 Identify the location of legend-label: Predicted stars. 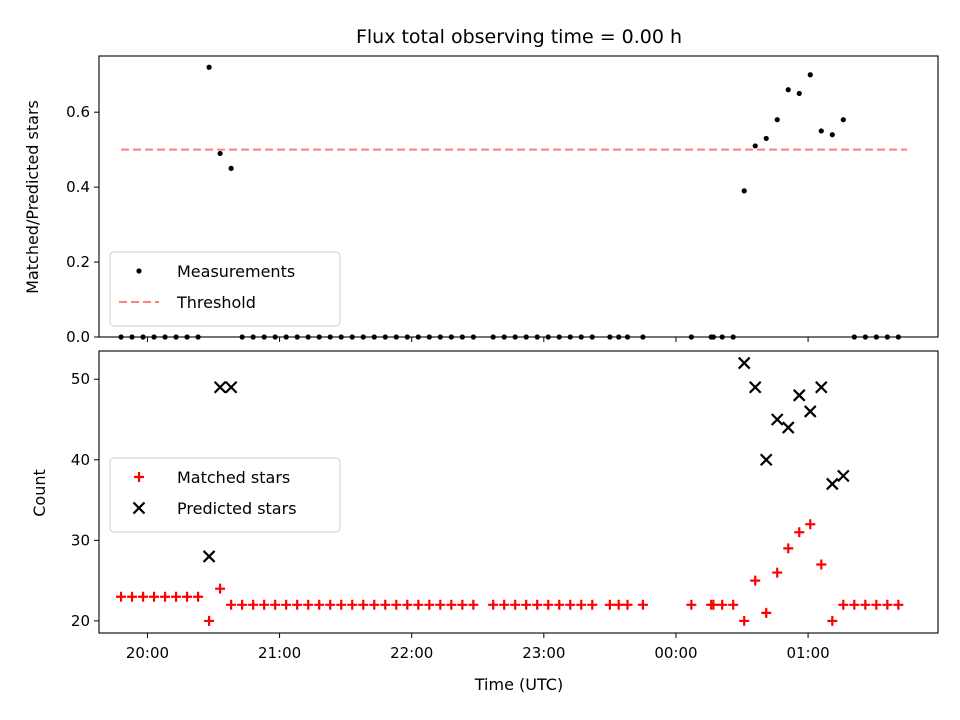
(237, 508).